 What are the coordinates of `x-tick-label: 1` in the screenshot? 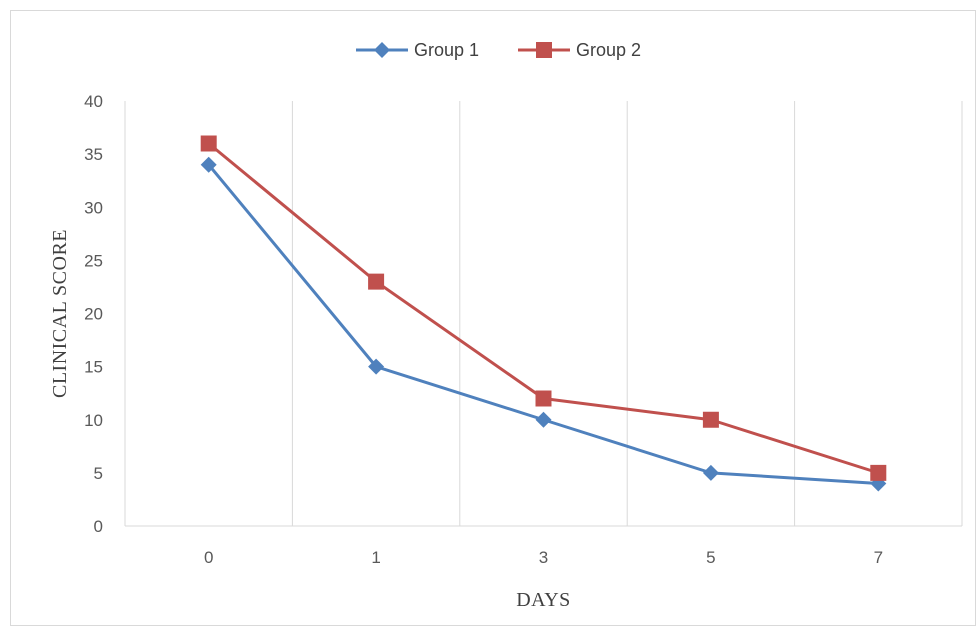 It's located at (375, 557).